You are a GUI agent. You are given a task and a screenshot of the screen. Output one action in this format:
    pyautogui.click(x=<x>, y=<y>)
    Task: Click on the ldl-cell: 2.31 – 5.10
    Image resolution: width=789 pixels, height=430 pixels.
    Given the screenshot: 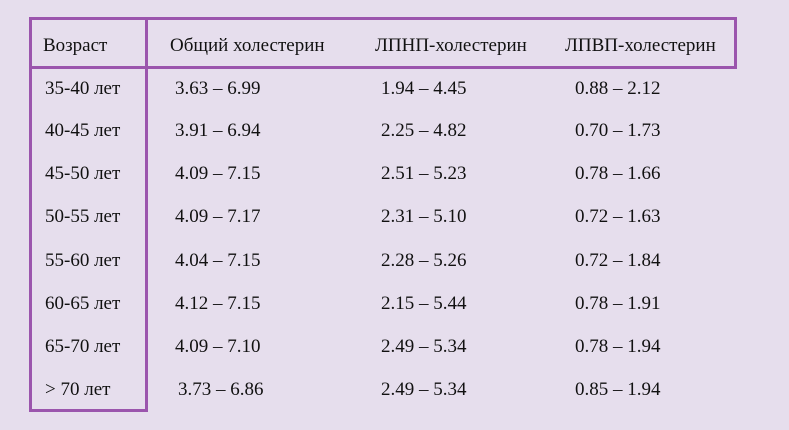 What is the action you would take?
    pyautogui.click(x=424, y=216)
    